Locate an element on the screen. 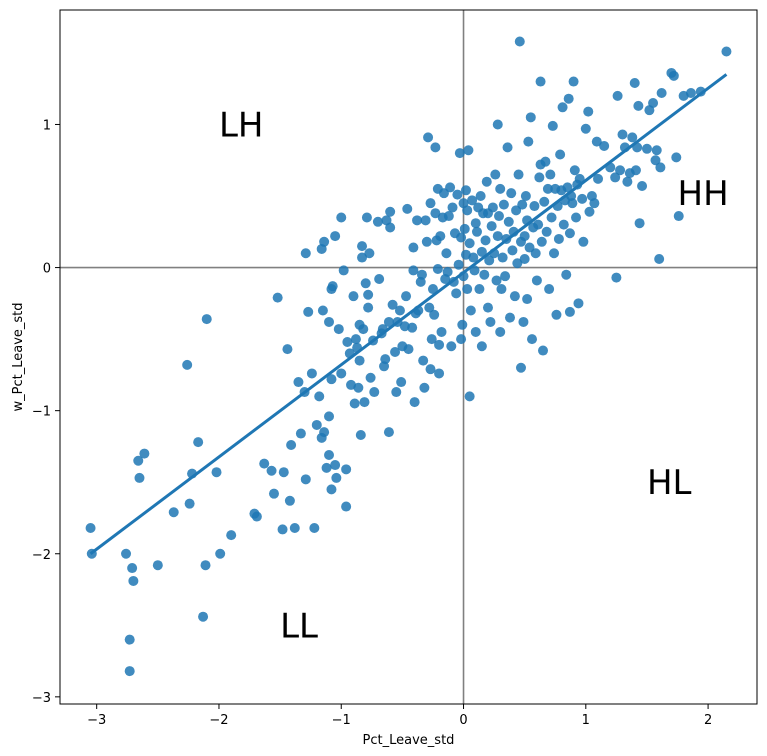 The height and width of the screenshot is (756, 767). quadrant-label-lh: LH is located at coordinates (241, 125).